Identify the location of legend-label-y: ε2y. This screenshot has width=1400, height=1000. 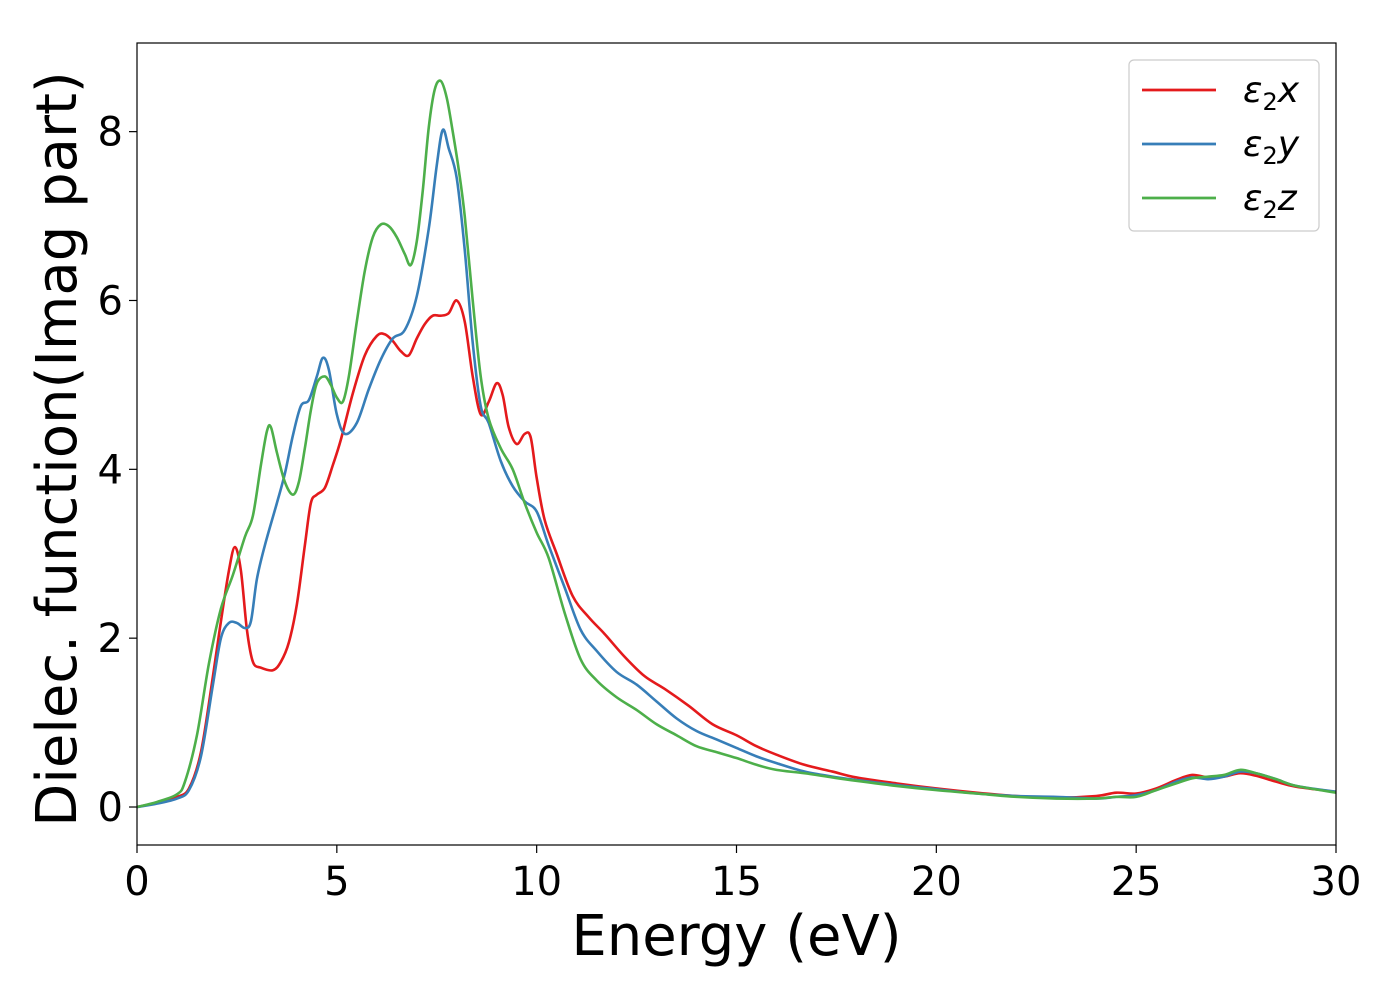
(1271, 147).